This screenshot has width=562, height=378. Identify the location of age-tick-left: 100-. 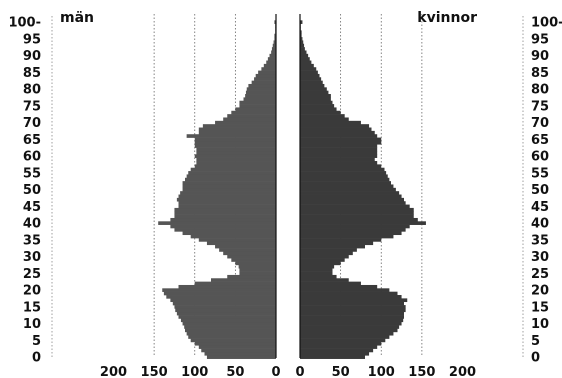
(24, 23).